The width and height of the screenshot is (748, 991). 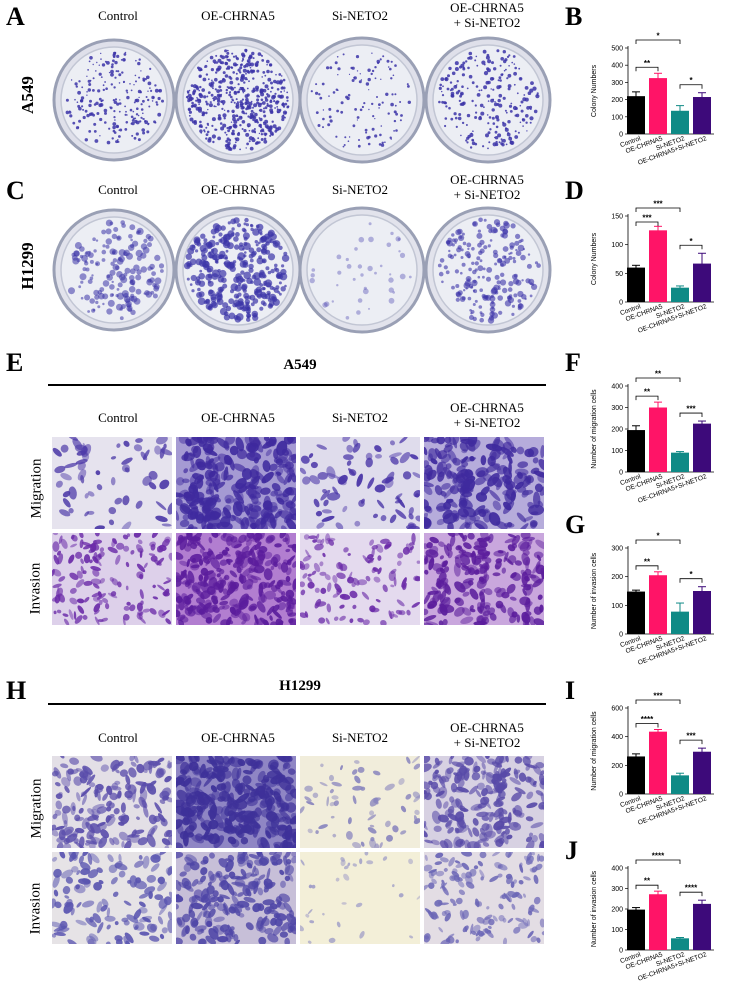 What do you see at coordinates (236, 579) in the screenshot?
I see `micro-e-inv-oe` at bounding box center [236, 579].